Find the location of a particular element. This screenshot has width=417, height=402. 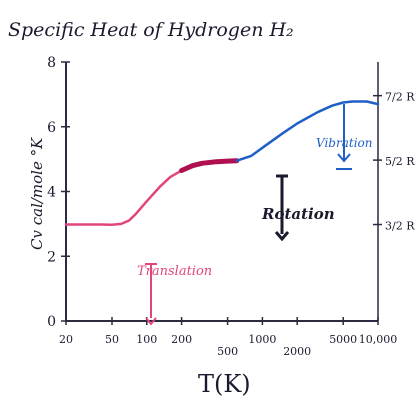

chart-title: Specific Heat of Hydrogen H₂ is located at coordinates (151, 30).